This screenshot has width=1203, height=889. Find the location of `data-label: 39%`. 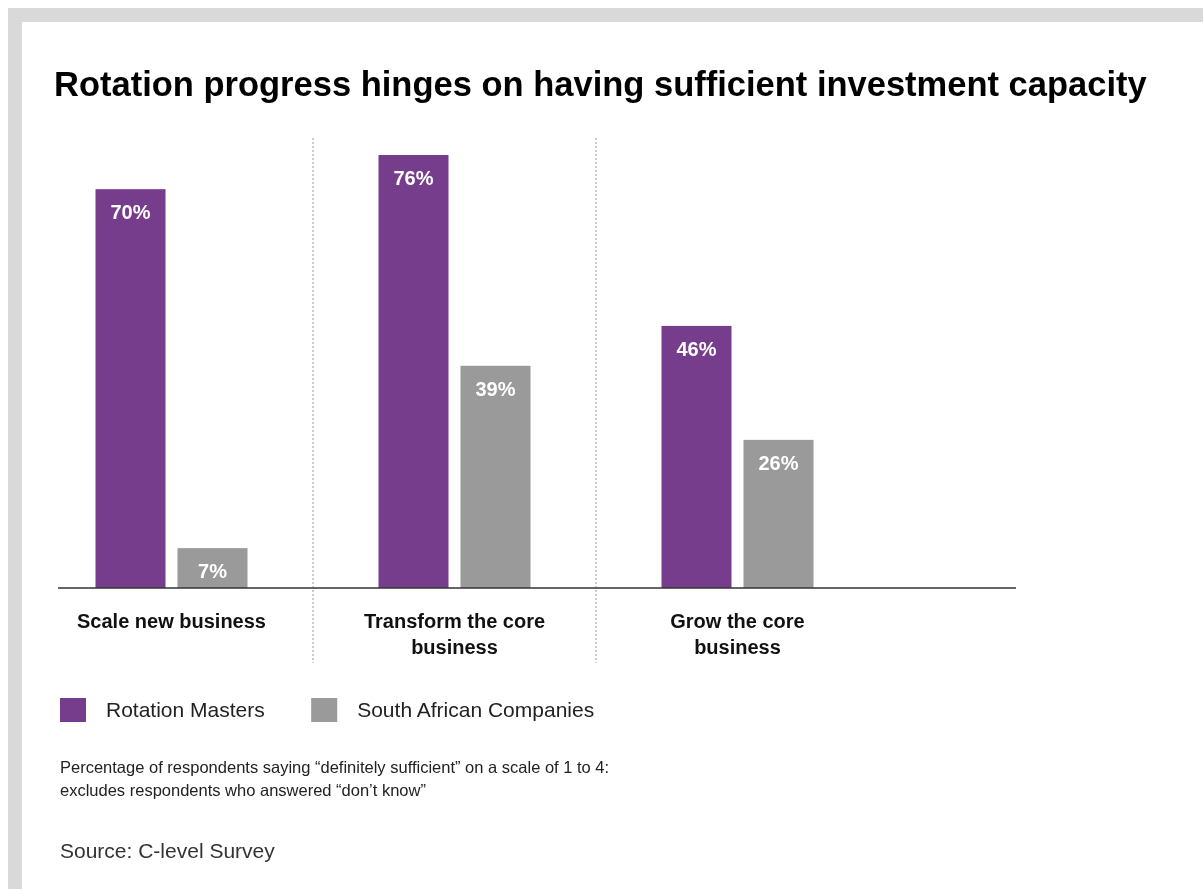

data-label: 39% is located at coordinates (495, 388).